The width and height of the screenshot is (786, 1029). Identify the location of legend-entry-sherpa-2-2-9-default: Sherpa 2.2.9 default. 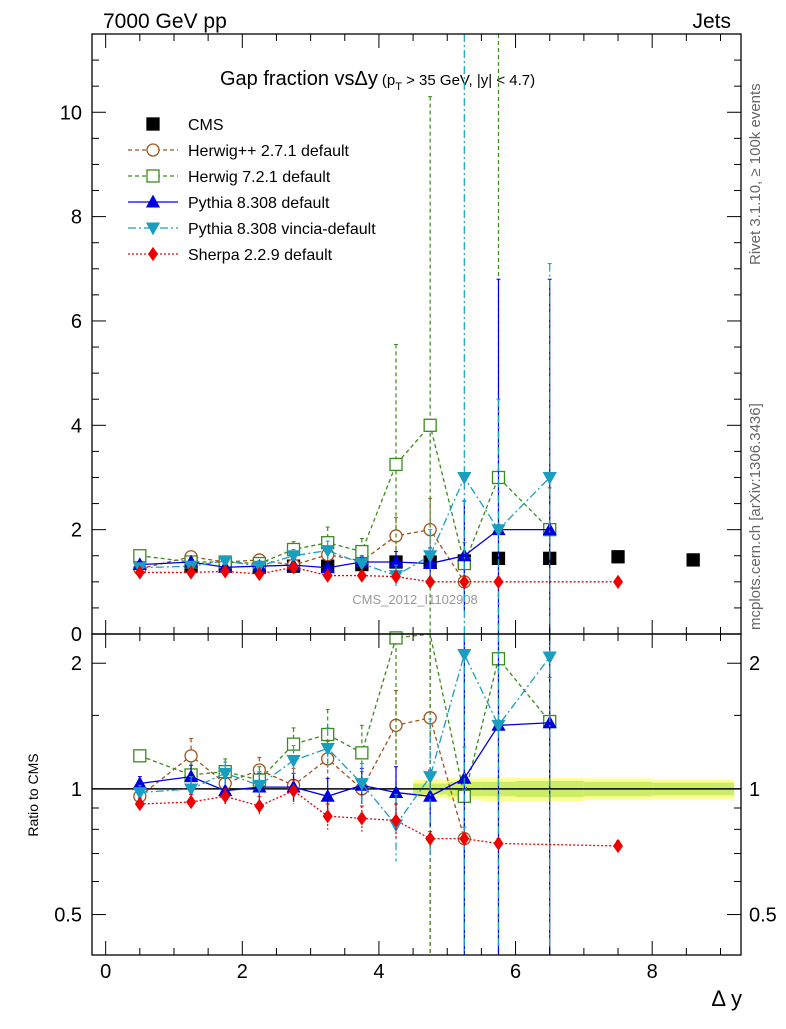
(230, 255).